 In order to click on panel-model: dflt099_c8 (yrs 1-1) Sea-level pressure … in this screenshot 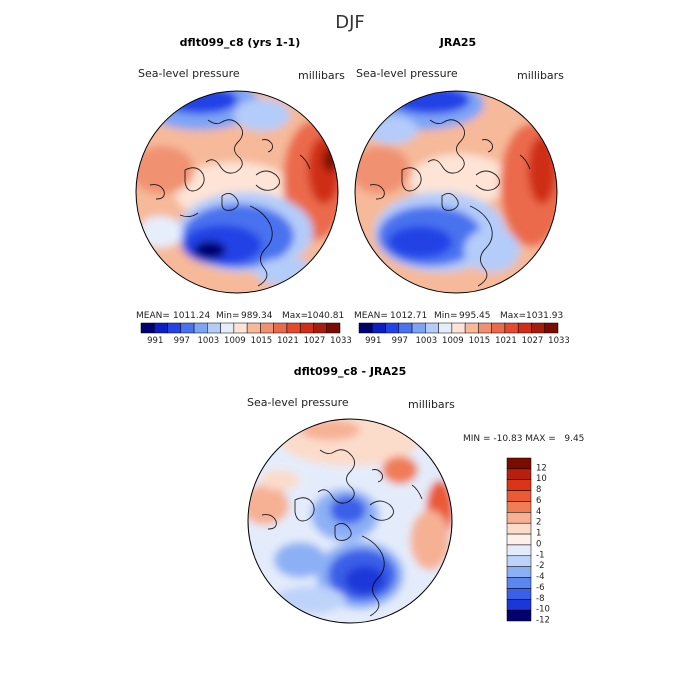, I will do `click(243, 191)`.